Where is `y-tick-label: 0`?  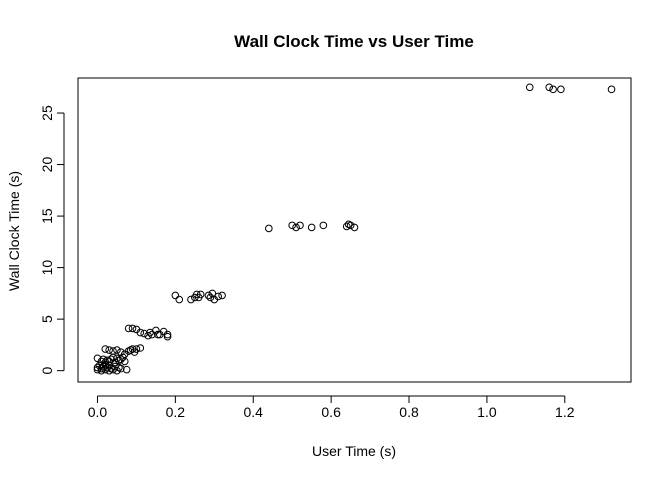
y-tick-label: 0 is located at coordinates (47, 371).